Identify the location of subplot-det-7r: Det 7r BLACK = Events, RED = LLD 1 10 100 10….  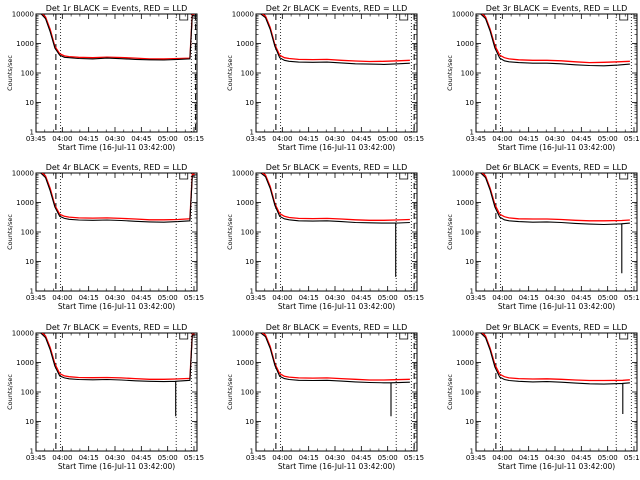
(105, 397).